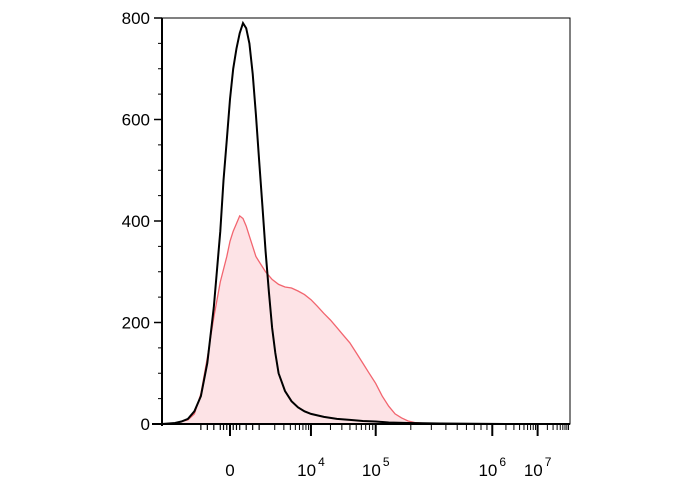  Describe the element at coordinates (538, 467) in the screenshot. I see `x-tick-label: 10 7` at that location.